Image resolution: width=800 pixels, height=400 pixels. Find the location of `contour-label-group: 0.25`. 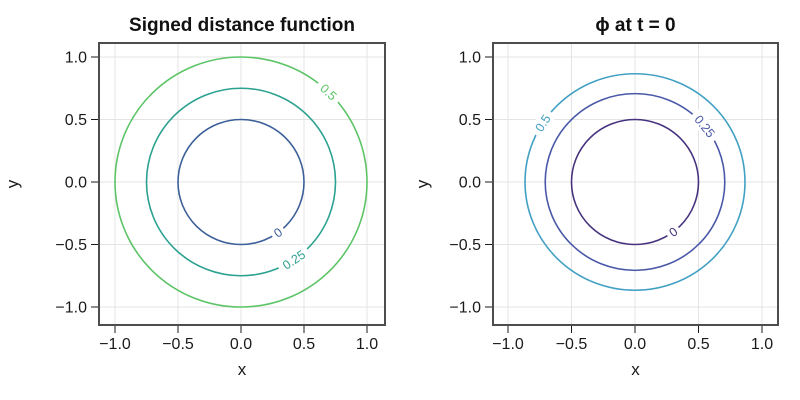

contour-label-group: 0.25 is located at coordinates (294, 259).